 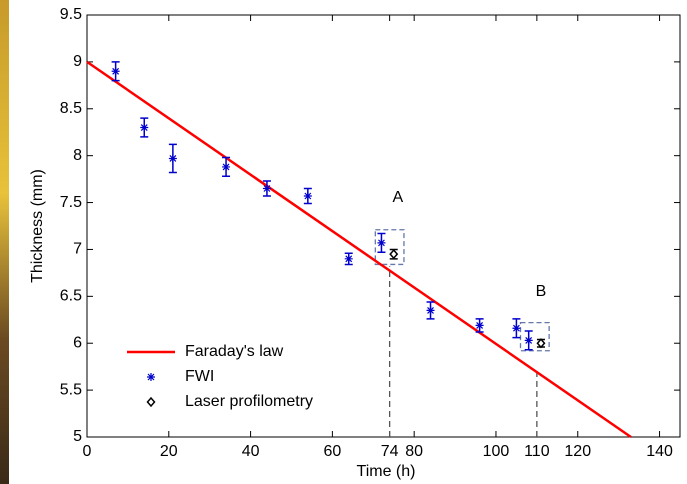 What do you see at coordinates (77, 436) in the screenshot?
I see `y-tick-label: 5` at bounding box center [77, 436].